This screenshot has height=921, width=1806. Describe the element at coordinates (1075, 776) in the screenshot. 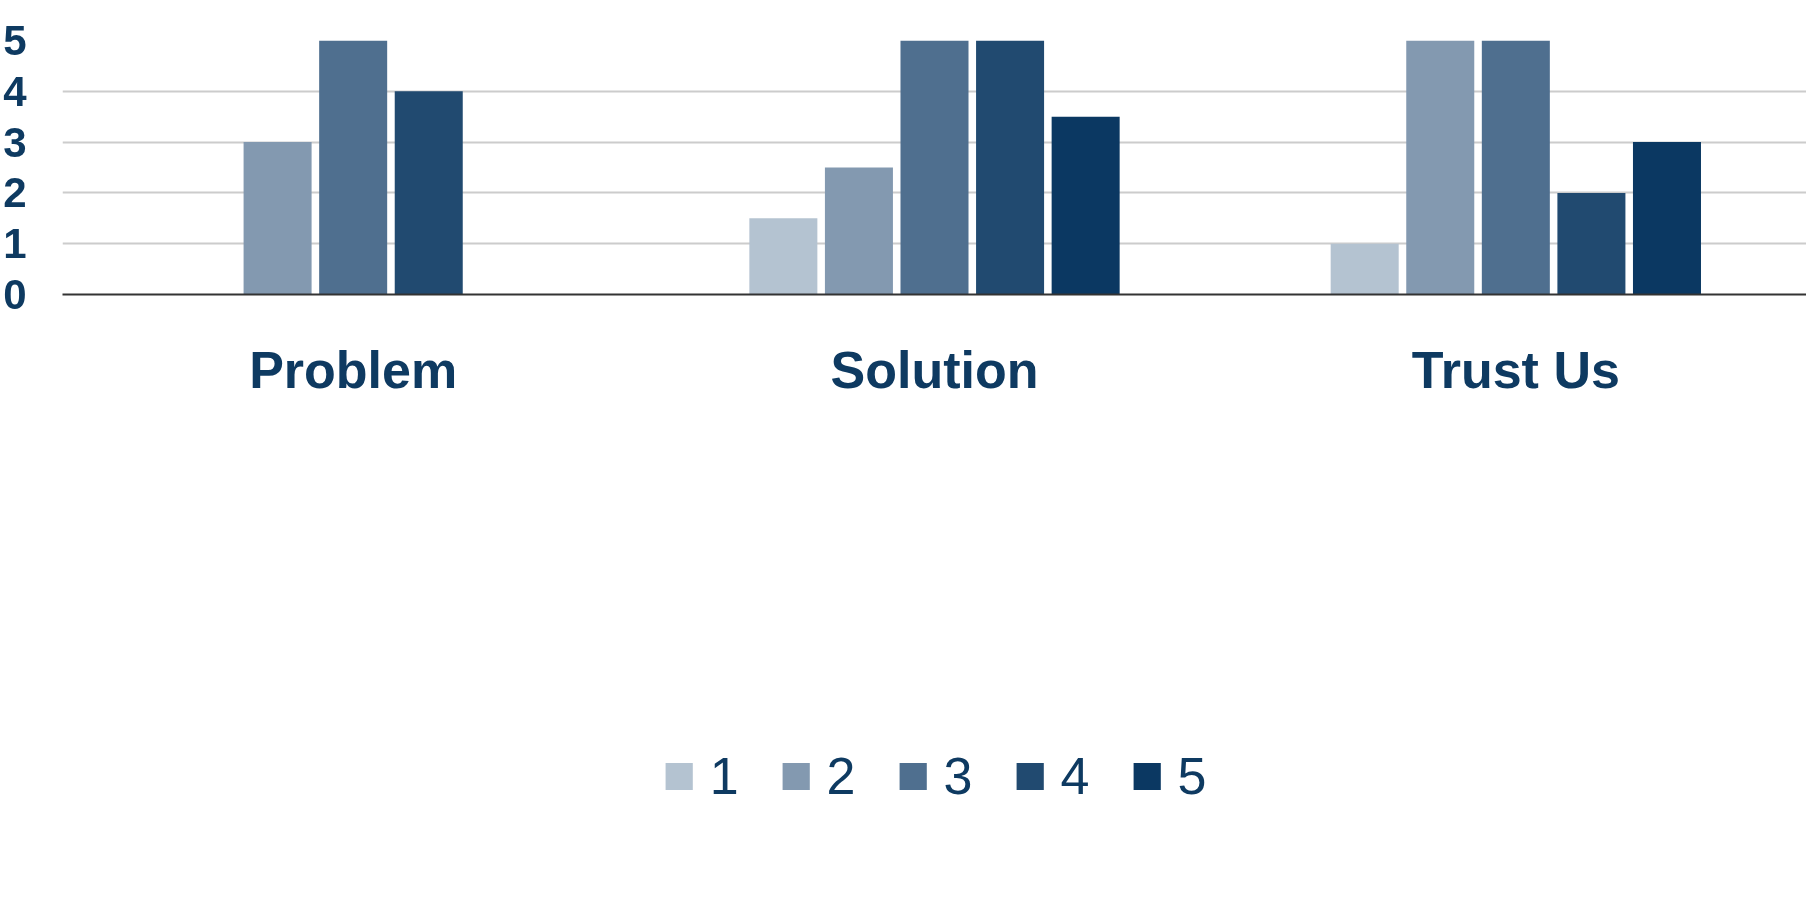

I see `legend-label: 4` at that location.